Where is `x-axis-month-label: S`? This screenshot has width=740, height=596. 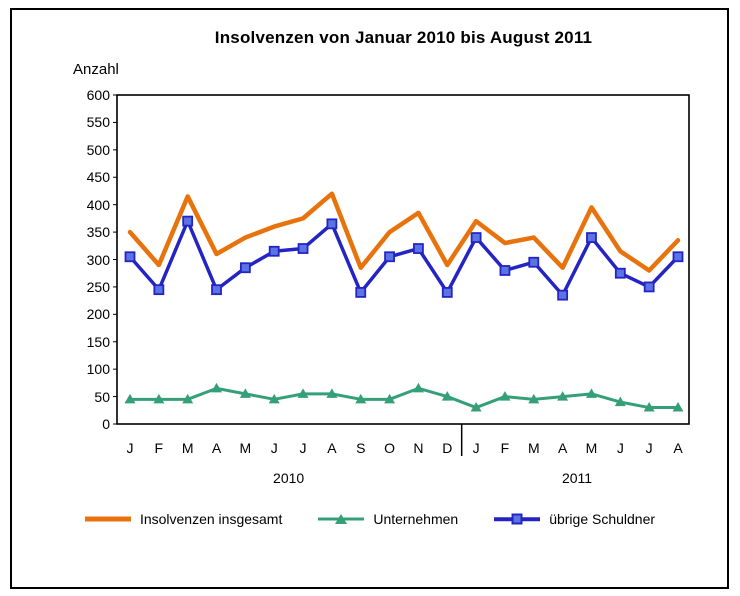
x-axis-month-label: S is located at coordinates (361, 448).